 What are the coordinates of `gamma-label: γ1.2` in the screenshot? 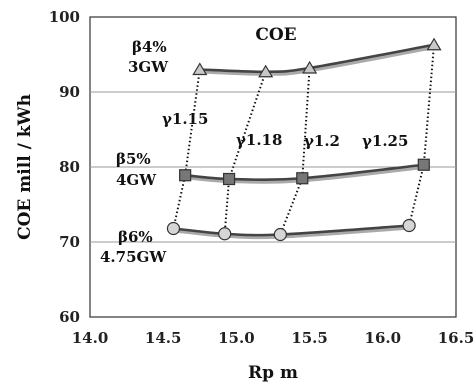 It's located at (322, 141).